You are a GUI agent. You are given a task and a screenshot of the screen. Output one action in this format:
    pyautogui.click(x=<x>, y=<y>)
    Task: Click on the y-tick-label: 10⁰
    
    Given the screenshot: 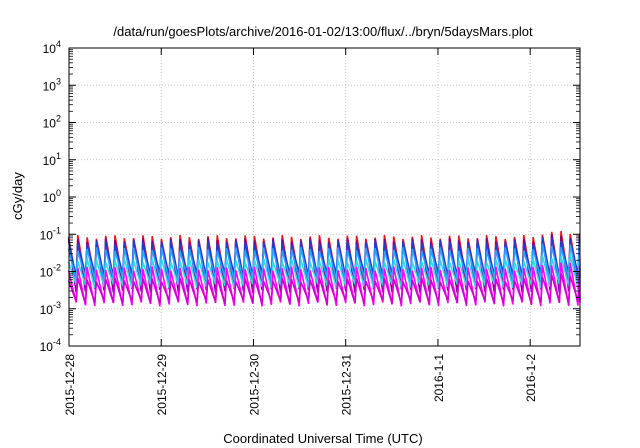 What is the action you would take?
    pyautogui.click(x=52, y=196)
    